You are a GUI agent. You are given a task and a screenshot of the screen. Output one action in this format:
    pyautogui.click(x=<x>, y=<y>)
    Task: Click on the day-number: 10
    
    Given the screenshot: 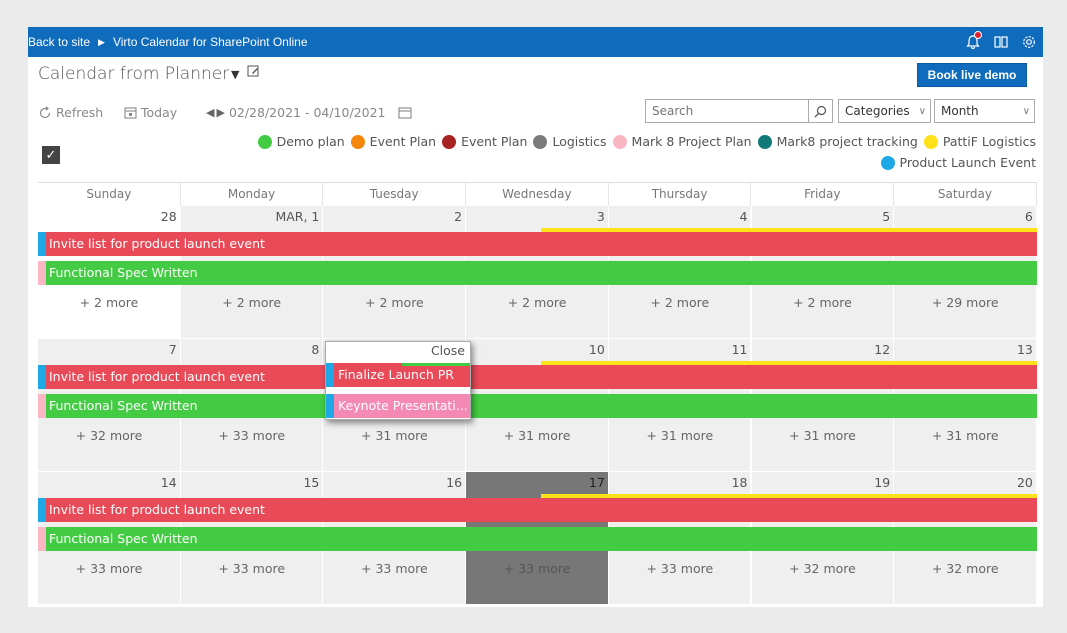 What is the action you would take?
    pyautogui.click(x=596, y=349)
    